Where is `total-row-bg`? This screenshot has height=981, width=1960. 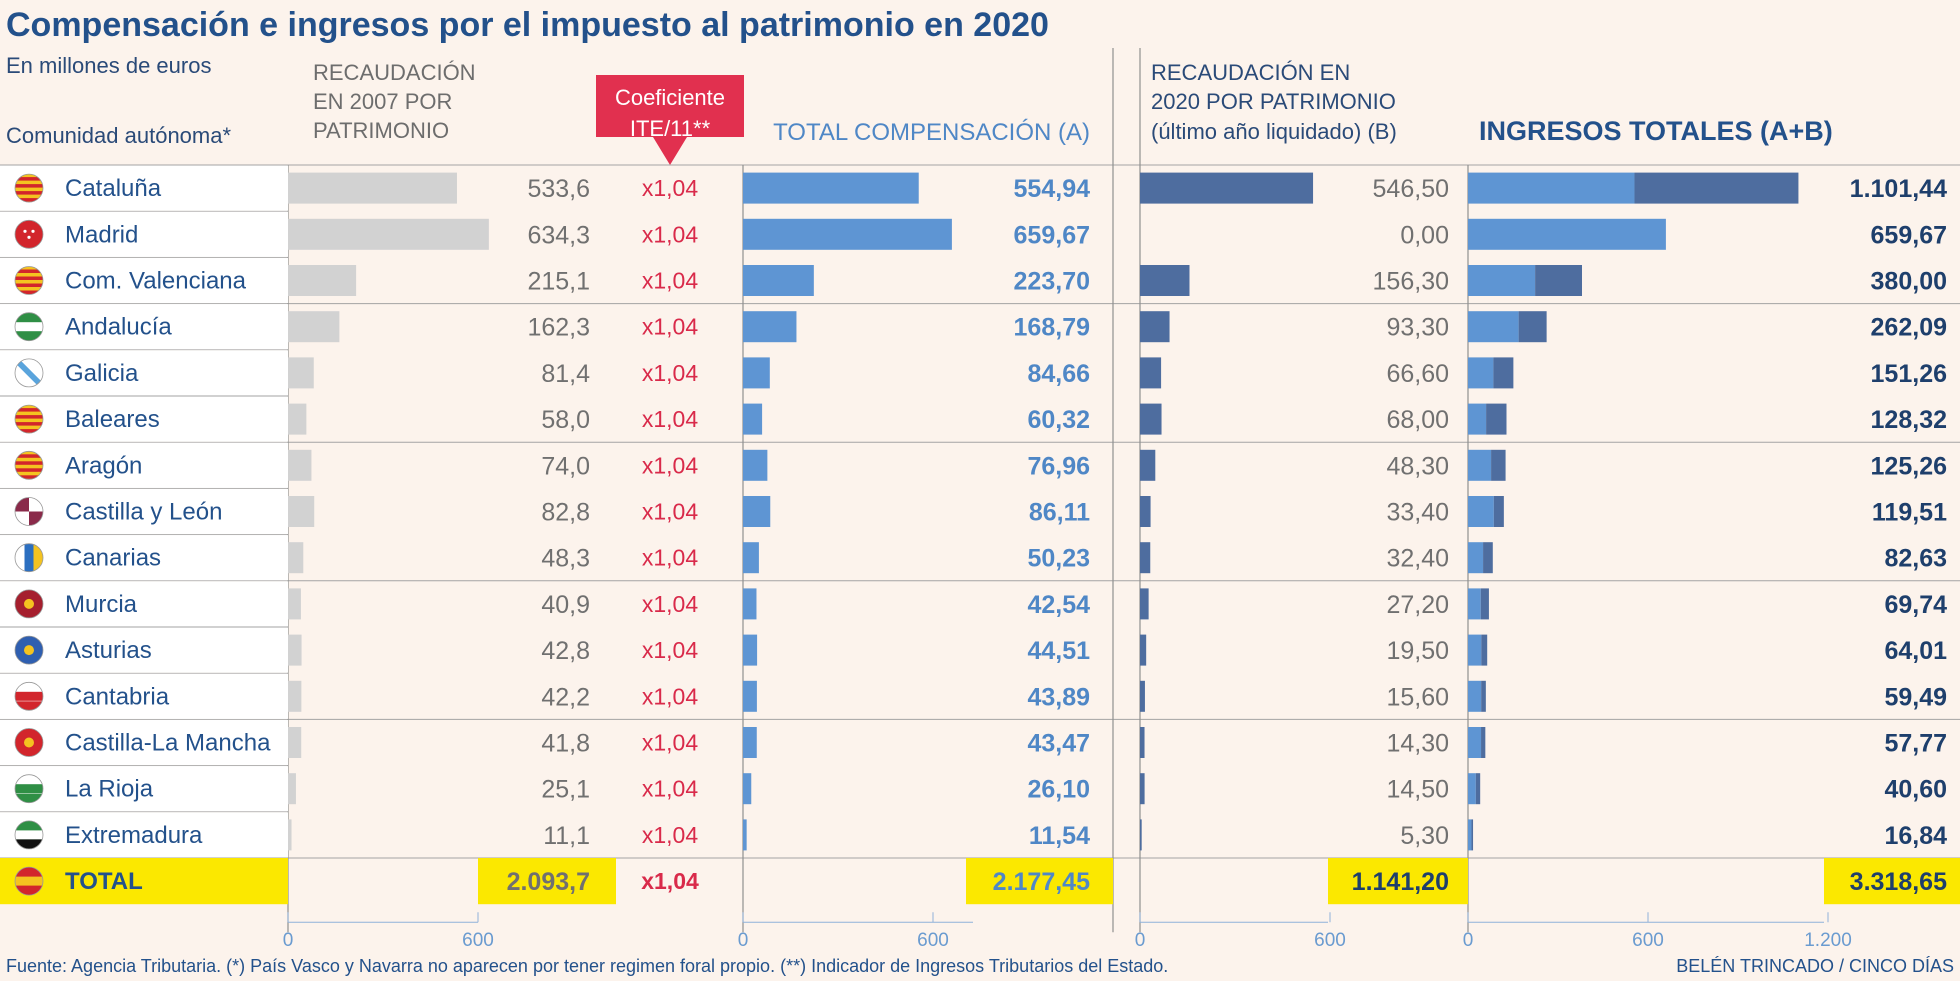
total-row-bg is located at coordinates (144, 881).